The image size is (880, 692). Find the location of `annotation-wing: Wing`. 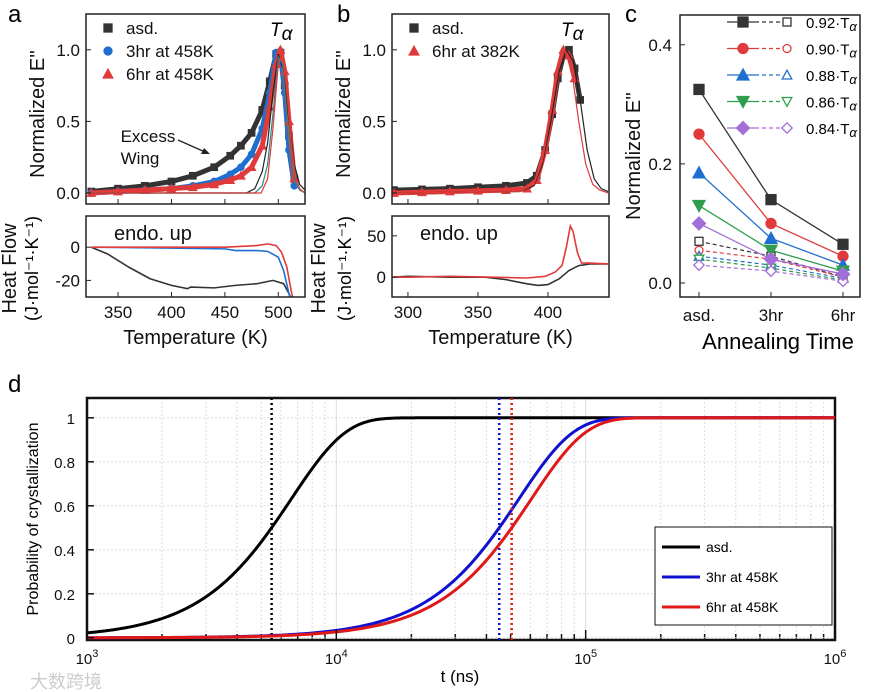

annotation-wing: Wing is located at coordinates (140, 158).